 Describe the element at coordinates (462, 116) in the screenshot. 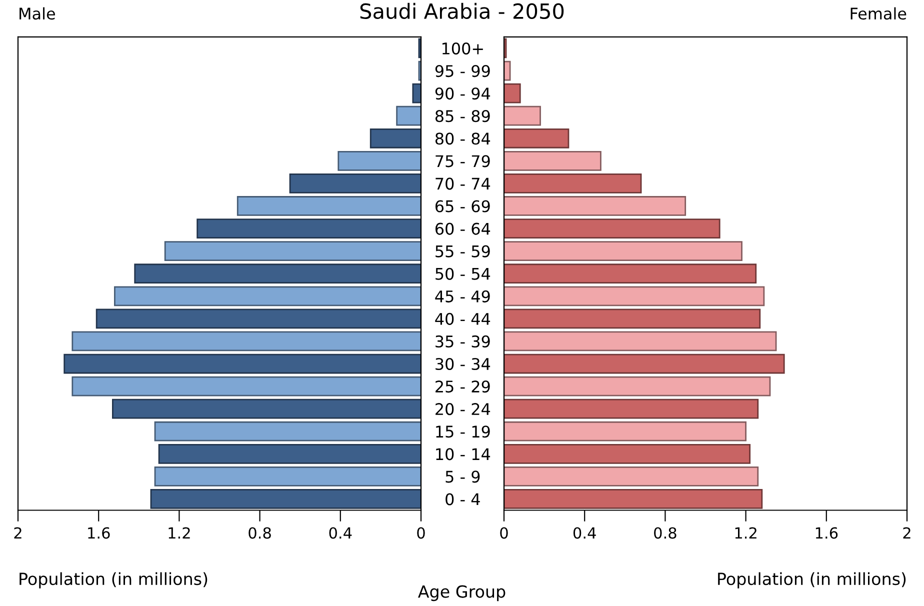

I see `y-tick-label: 85 - 89` at that location.